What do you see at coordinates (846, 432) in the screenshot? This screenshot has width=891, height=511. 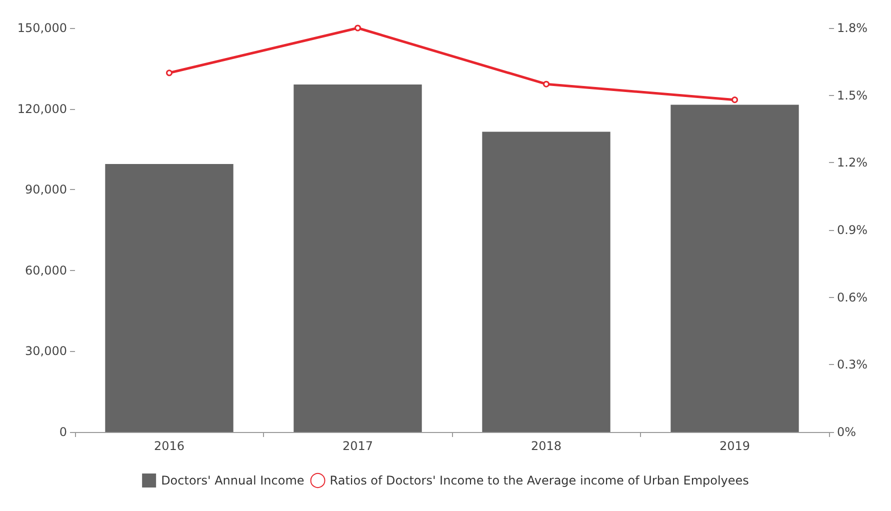 I see `y2-tick-label: 0%` at bounding box center [846, 432].